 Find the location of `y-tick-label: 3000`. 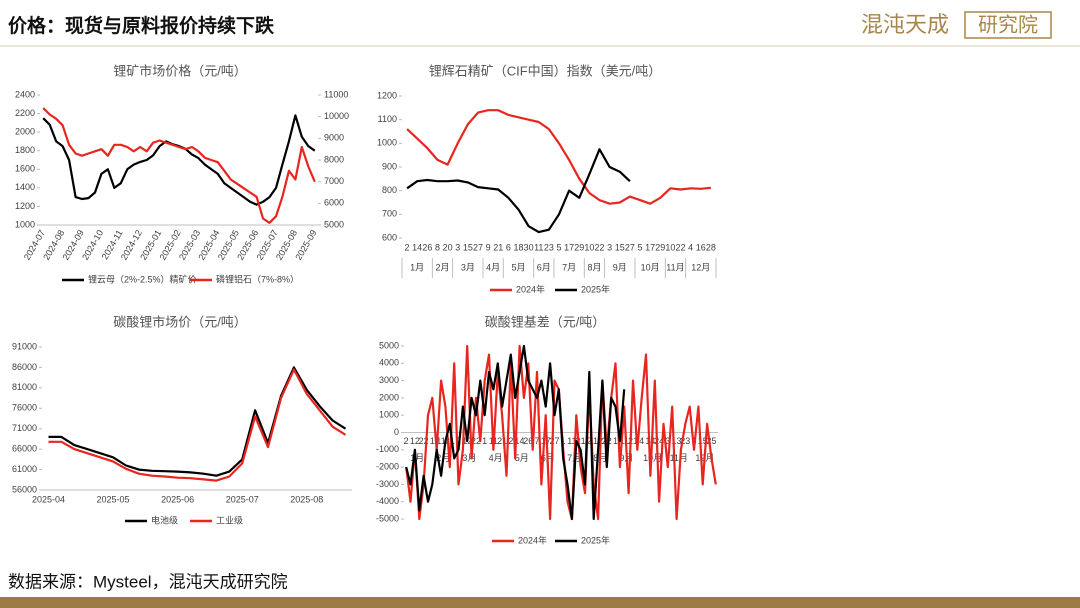

y-tick-label: 3000 is located at coordinates (389, 380).